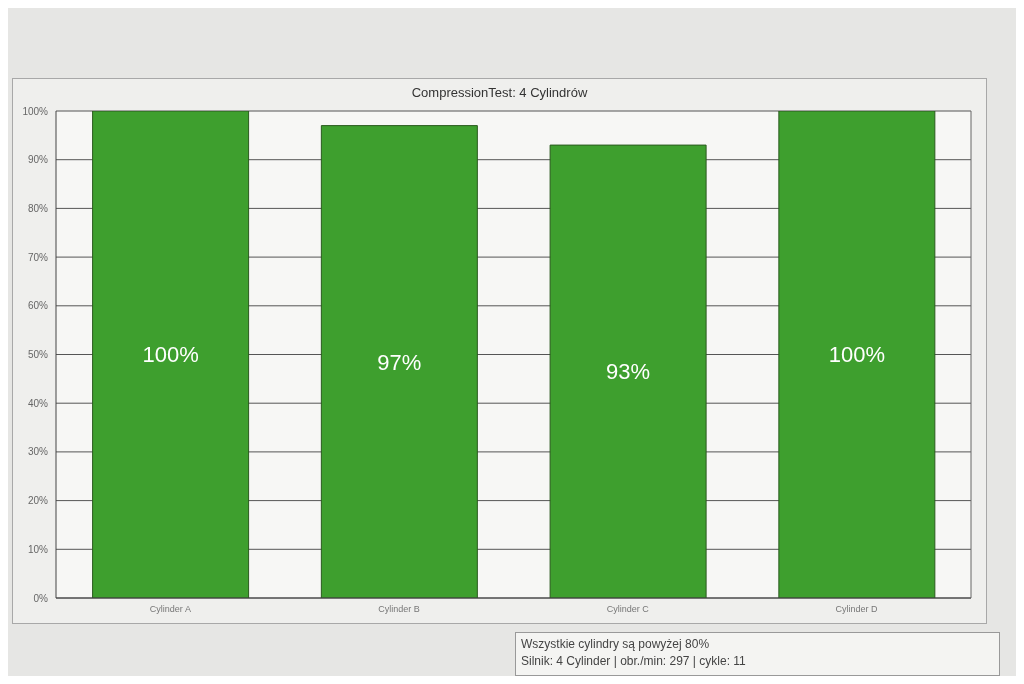 This screenshot has width=1024, height=684. What do you see at coordinates (38, 306) in the screenshot?
I see `y-tick-label: 60%` at bounding box center [38, 306].